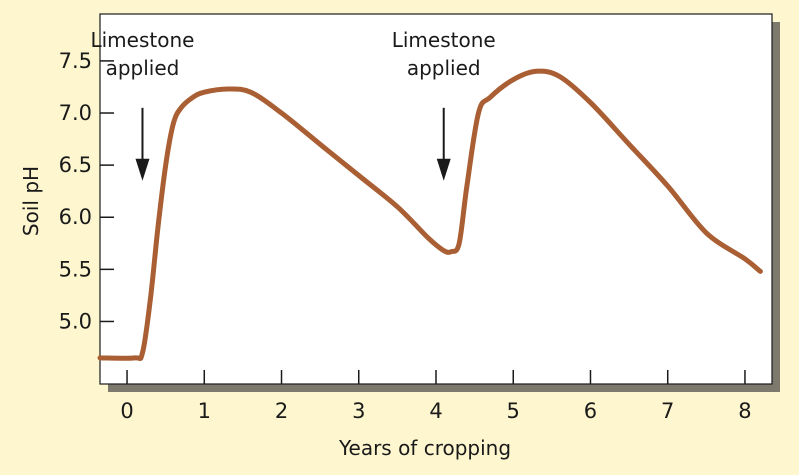  What do you see at coordinates (436, 396) in the screenshot?
I see `x-axis-ticks: 0 1 2 3 4 5 6 7 8` at bounding box center [436, 396].